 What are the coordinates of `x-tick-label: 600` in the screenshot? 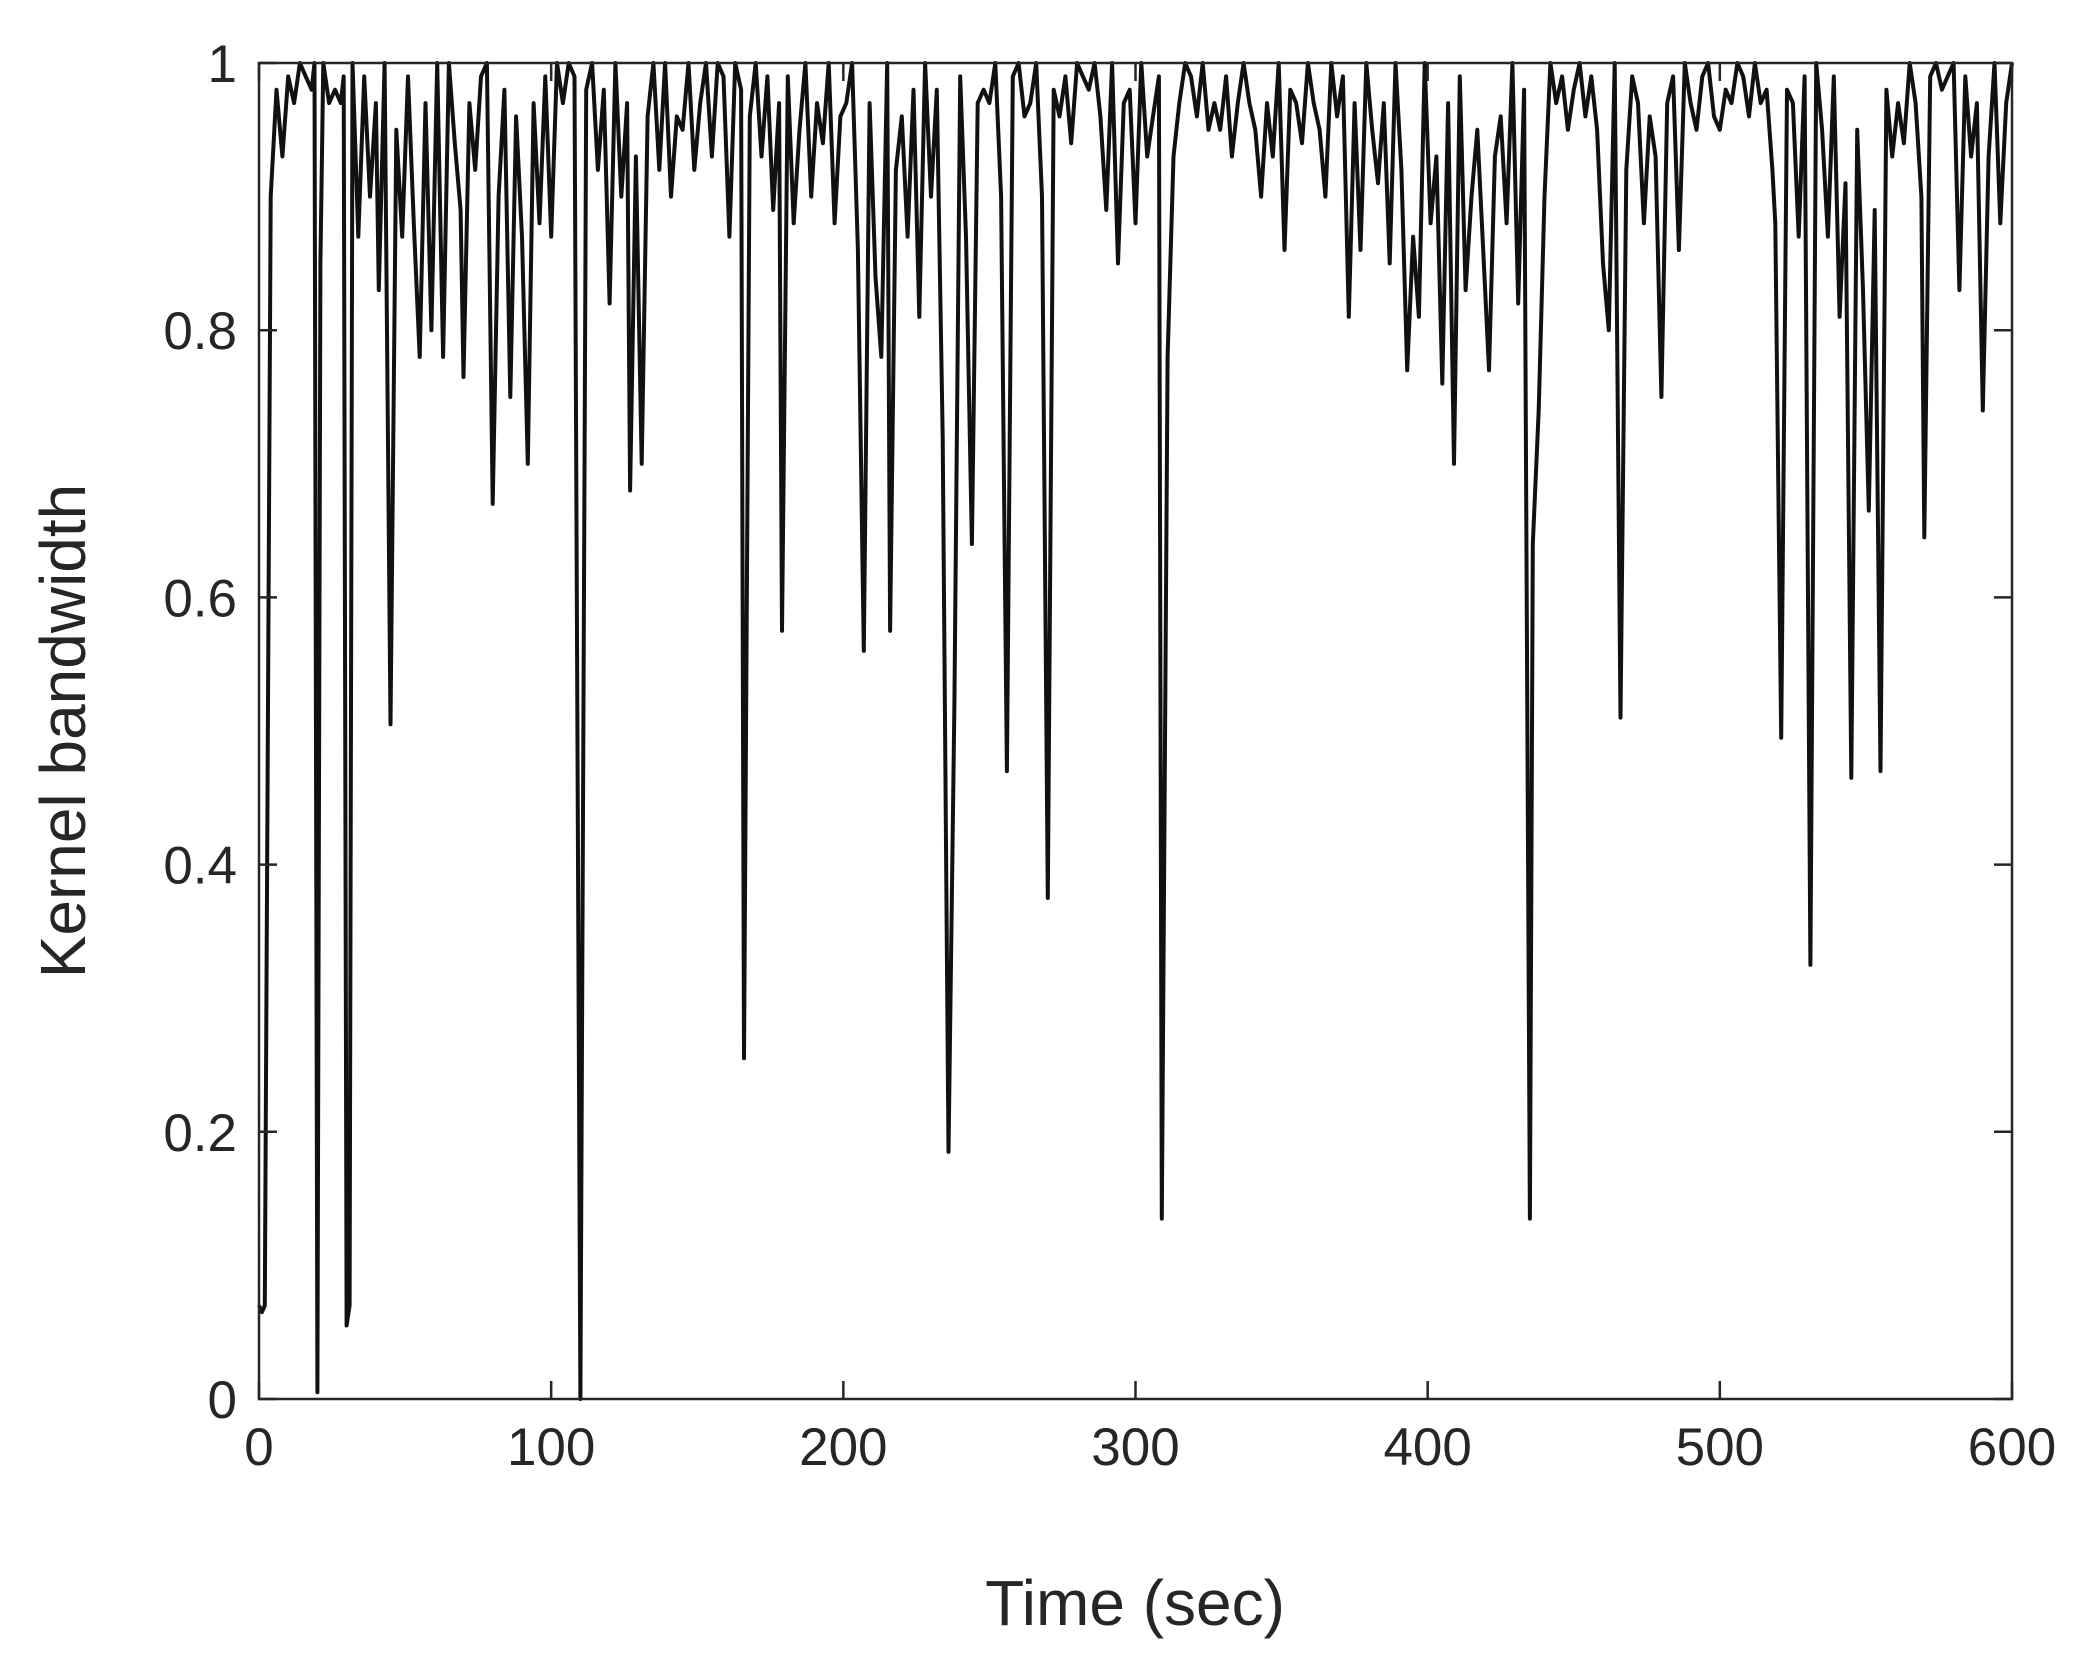 It's located at (2012, 1447).